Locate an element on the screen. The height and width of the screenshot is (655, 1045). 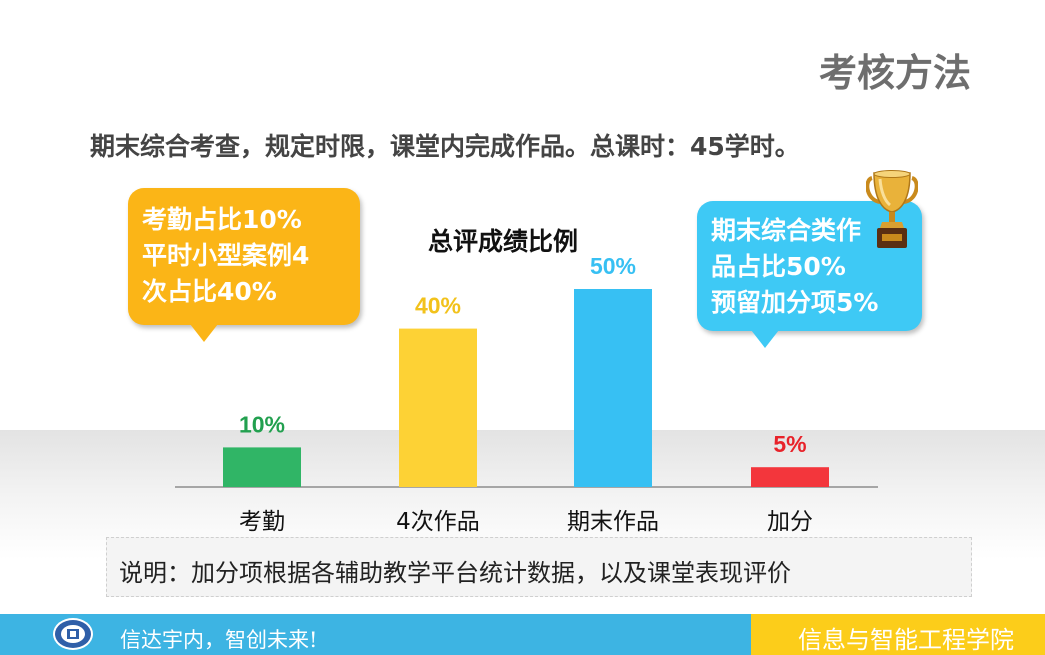
category-label-0: 考勤 is located at coordinates (262, 522).